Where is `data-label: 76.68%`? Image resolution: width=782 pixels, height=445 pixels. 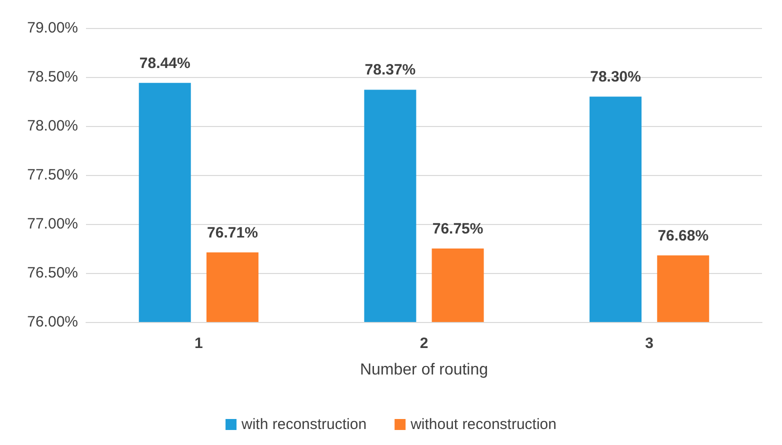
data-label: 76.68% is located at coordinates (683, 235).